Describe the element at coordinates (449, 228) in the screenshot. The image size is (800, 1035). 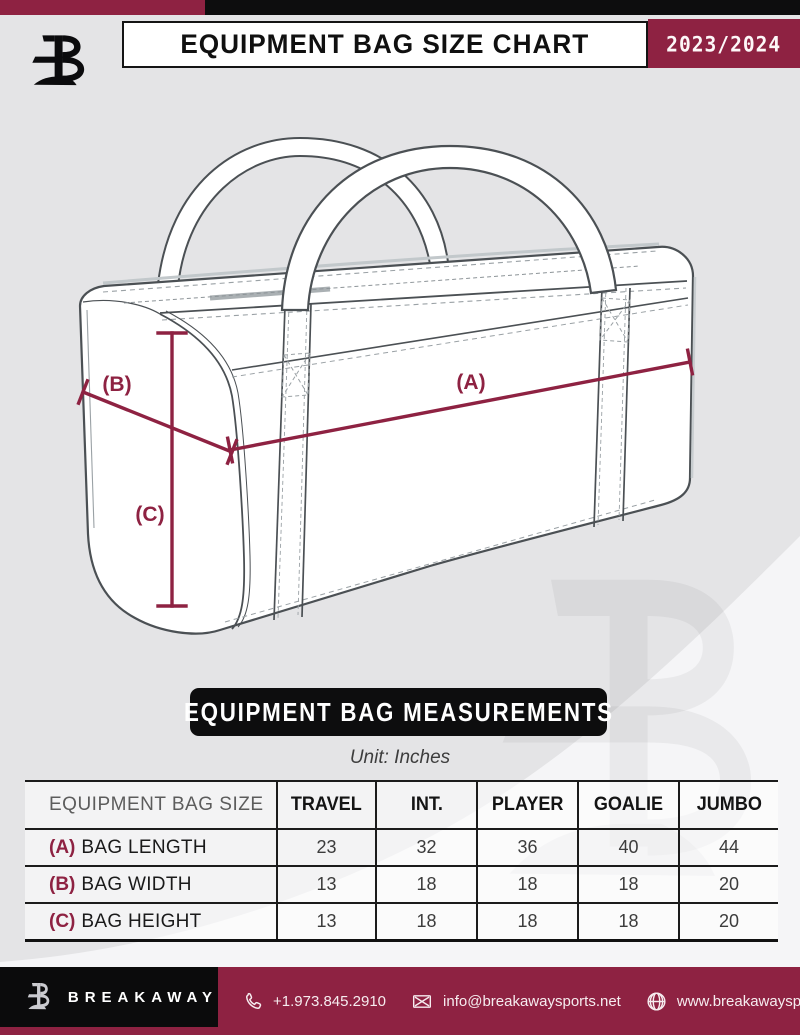
I see `bag-near-handle` at that location.